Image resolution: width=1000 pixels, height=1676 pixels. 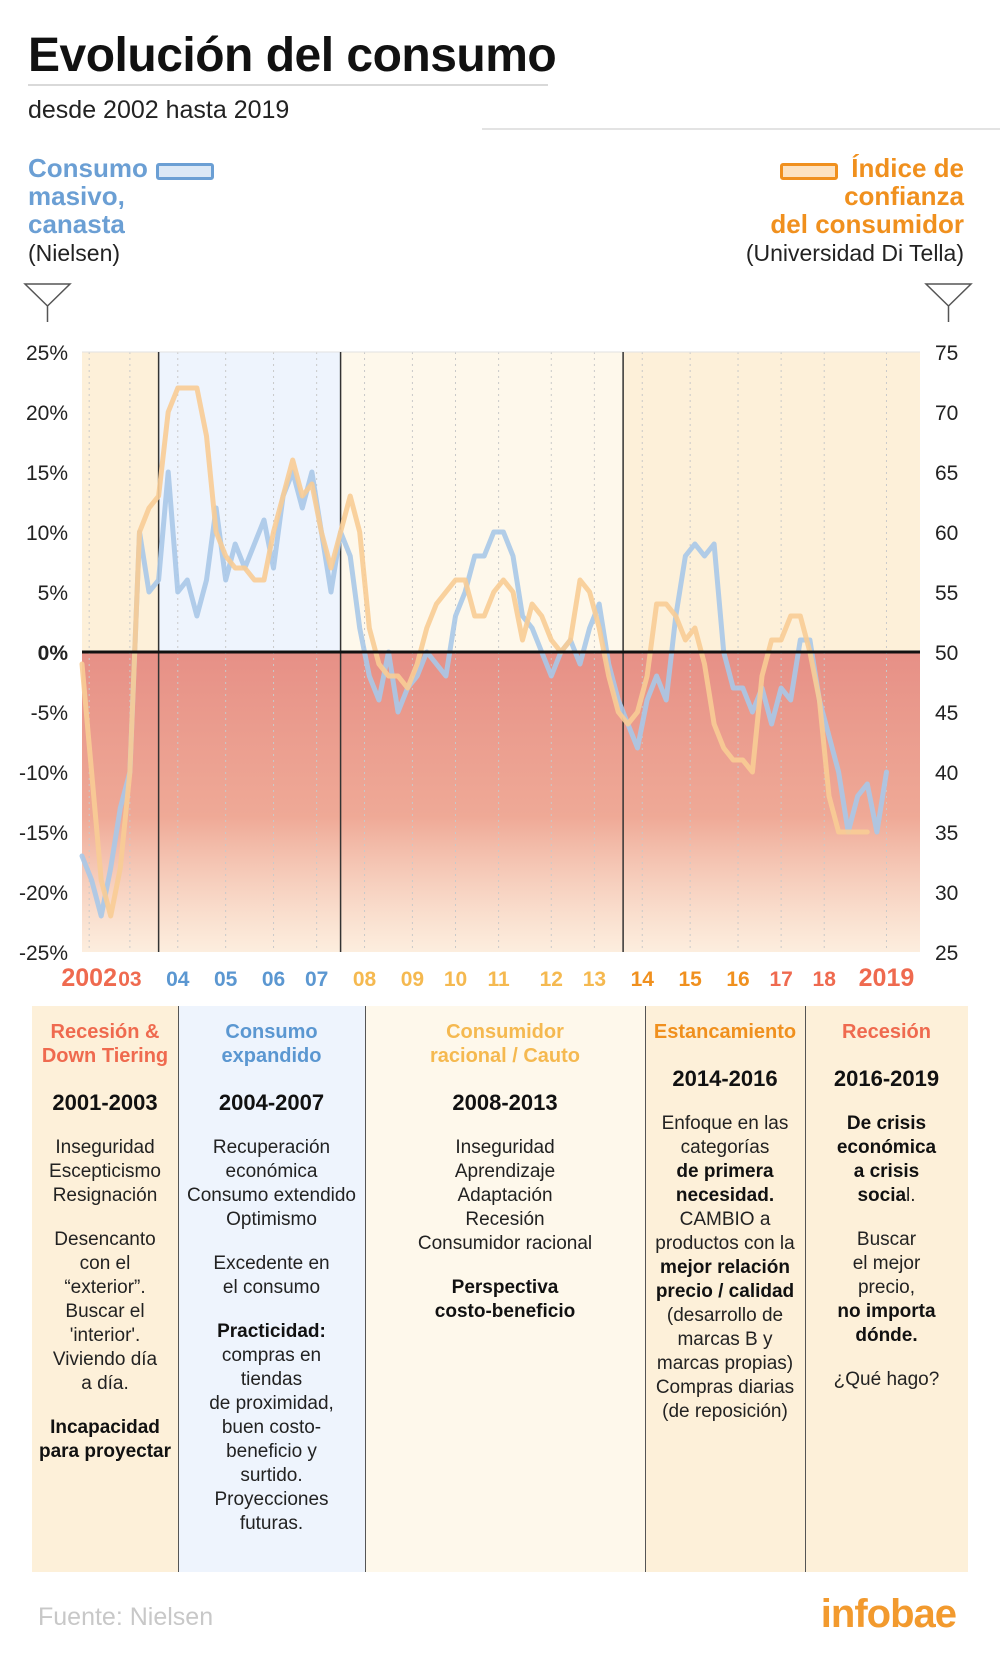 I want to click on phase-line: futuras., so click(x=271, y=1523).